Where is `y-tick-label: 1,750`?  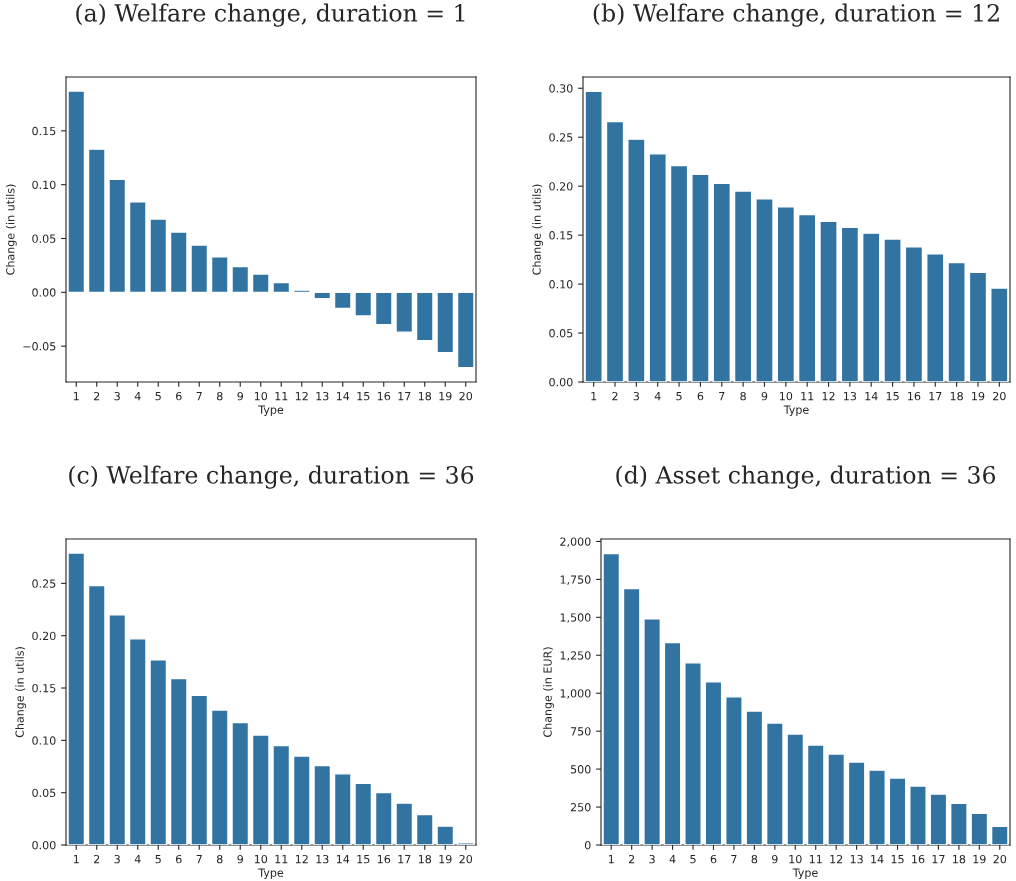
y-tick-label: 1,750 is located at coordinates (575, 580).